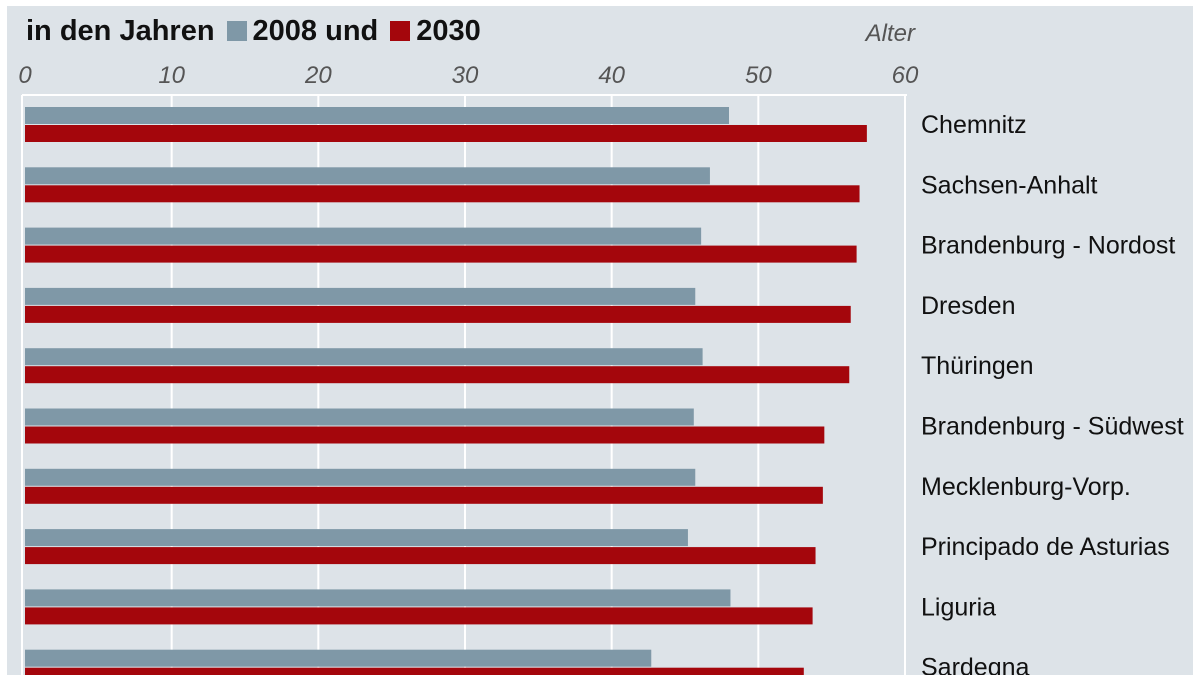 The image size is (1200, 675). What do you see at coordinates (1009, 185) in the screenshot?
I see `category-label: Sachsen-Anhalt` at bounding box center [1009, 185].